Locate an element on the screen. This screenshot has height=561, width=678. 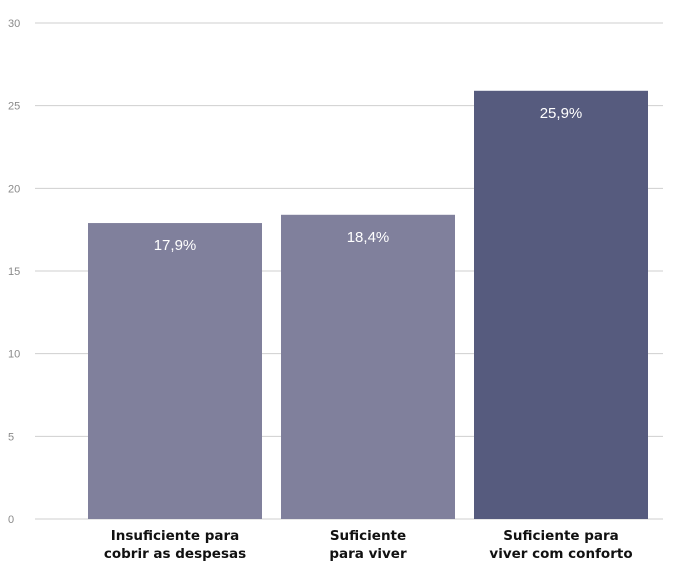
y-axis-ticks: 0 5 10 15 20 25 30 is located at coordinates (14, 272).